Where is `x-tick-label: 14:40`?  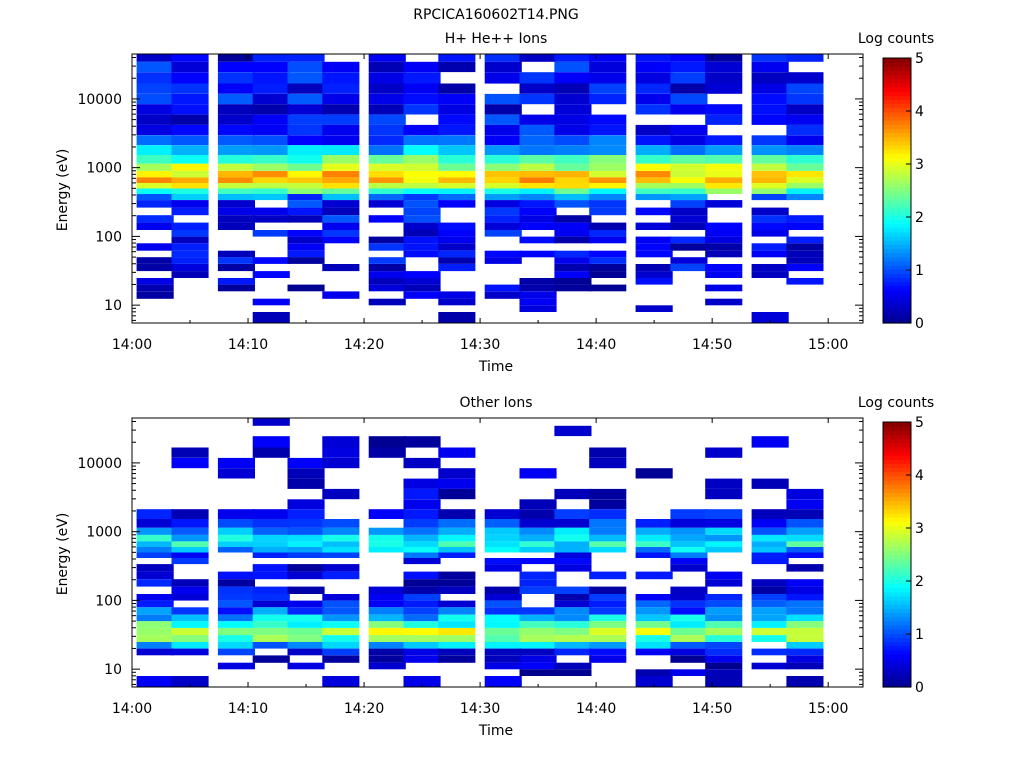
x-tick-label: 14:40 is located at coordinates (596, 709).